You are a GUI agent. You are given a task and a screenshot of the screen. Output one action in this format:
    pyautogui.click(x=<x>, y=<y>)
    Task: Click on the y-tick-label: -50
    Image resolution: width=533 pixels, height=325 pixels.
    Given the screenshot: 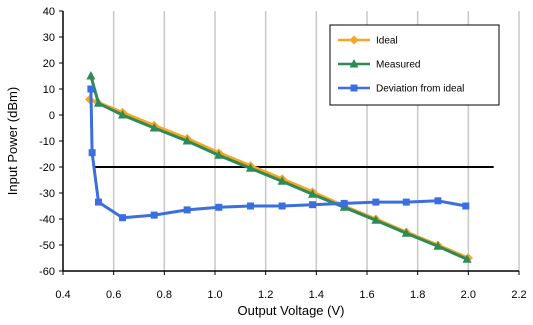 What is the action you would take?
    pyautogui.click(x=47, y=246)
    